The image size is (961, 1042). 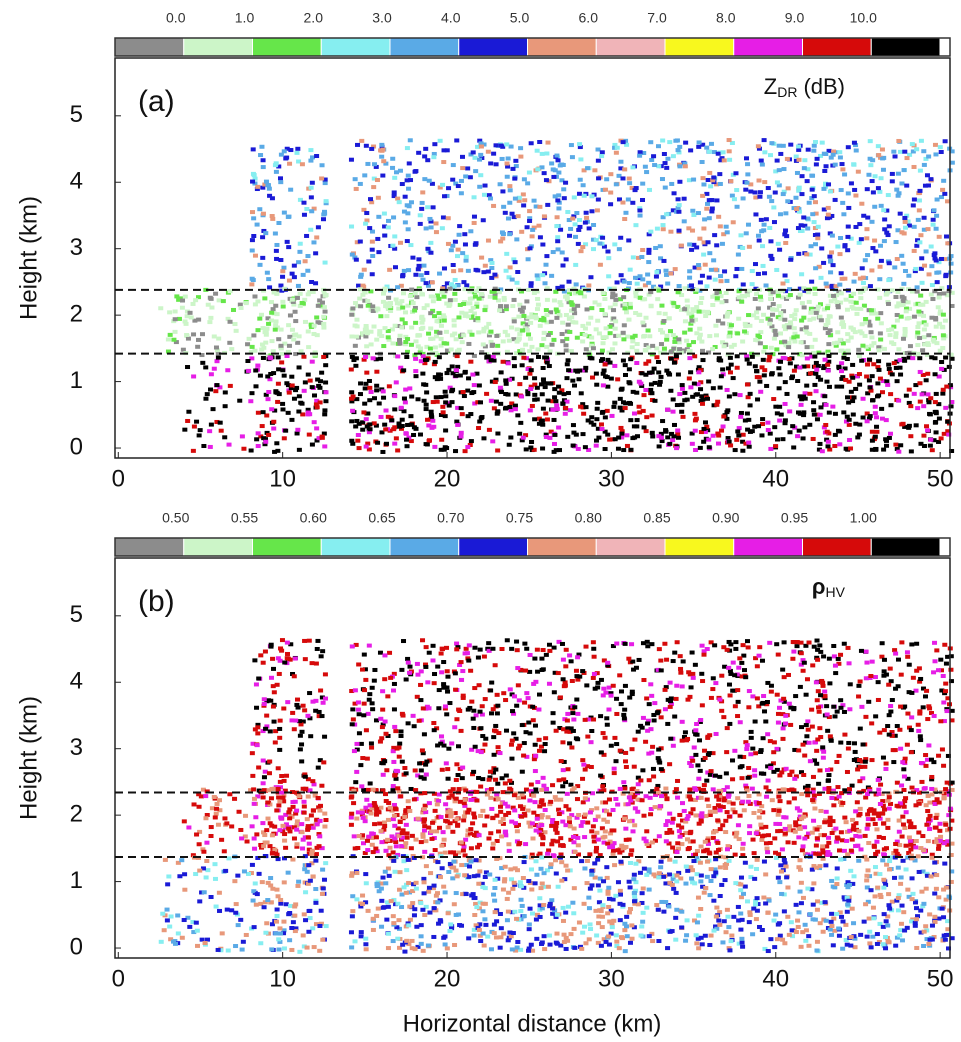 I want to click on y-tick-label: 1, so click(x=76, y=380).